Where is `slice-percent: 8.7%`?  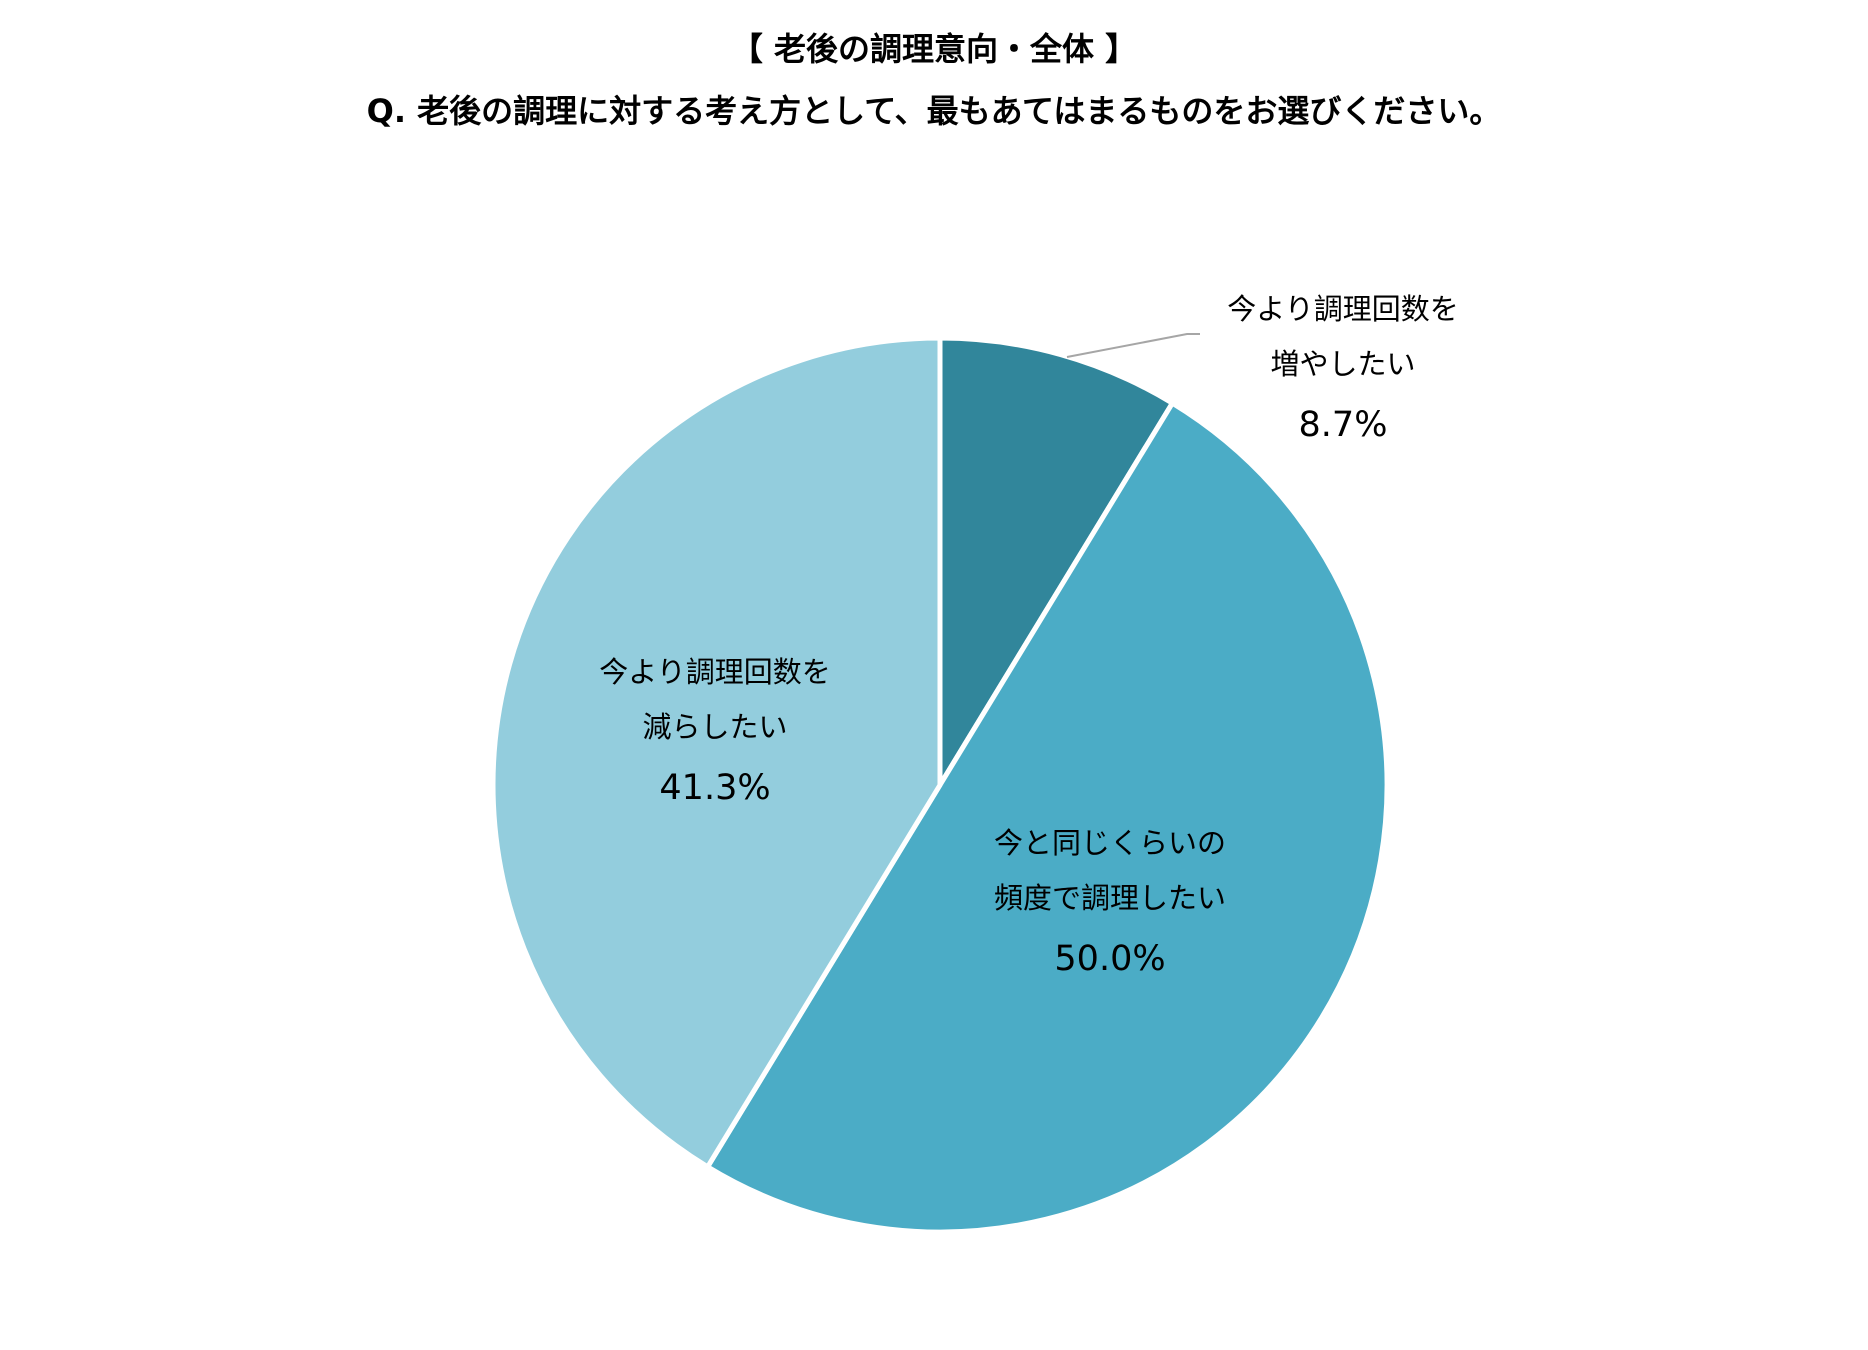 slice-percent: 8.7% is located at coordinates (1343, 425).